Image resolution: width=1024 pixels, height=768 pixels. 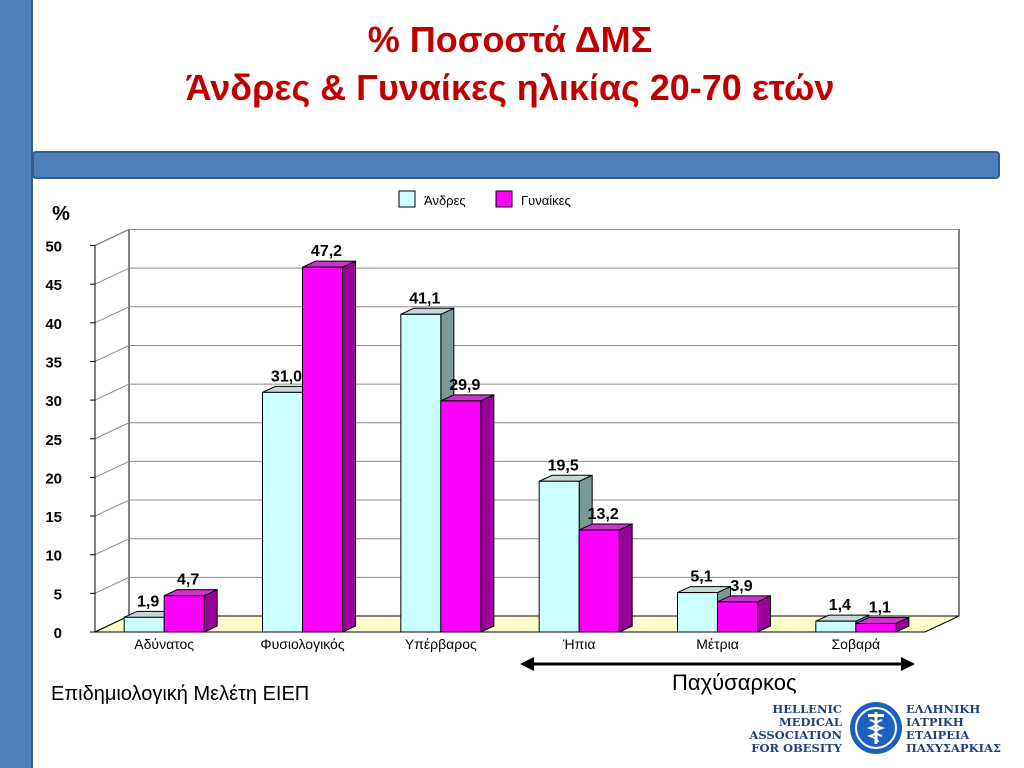 What do you see at coordinates (148, 601) in the screenshot?
I see `data-label: 1,9` at bounding box center [148, 601].